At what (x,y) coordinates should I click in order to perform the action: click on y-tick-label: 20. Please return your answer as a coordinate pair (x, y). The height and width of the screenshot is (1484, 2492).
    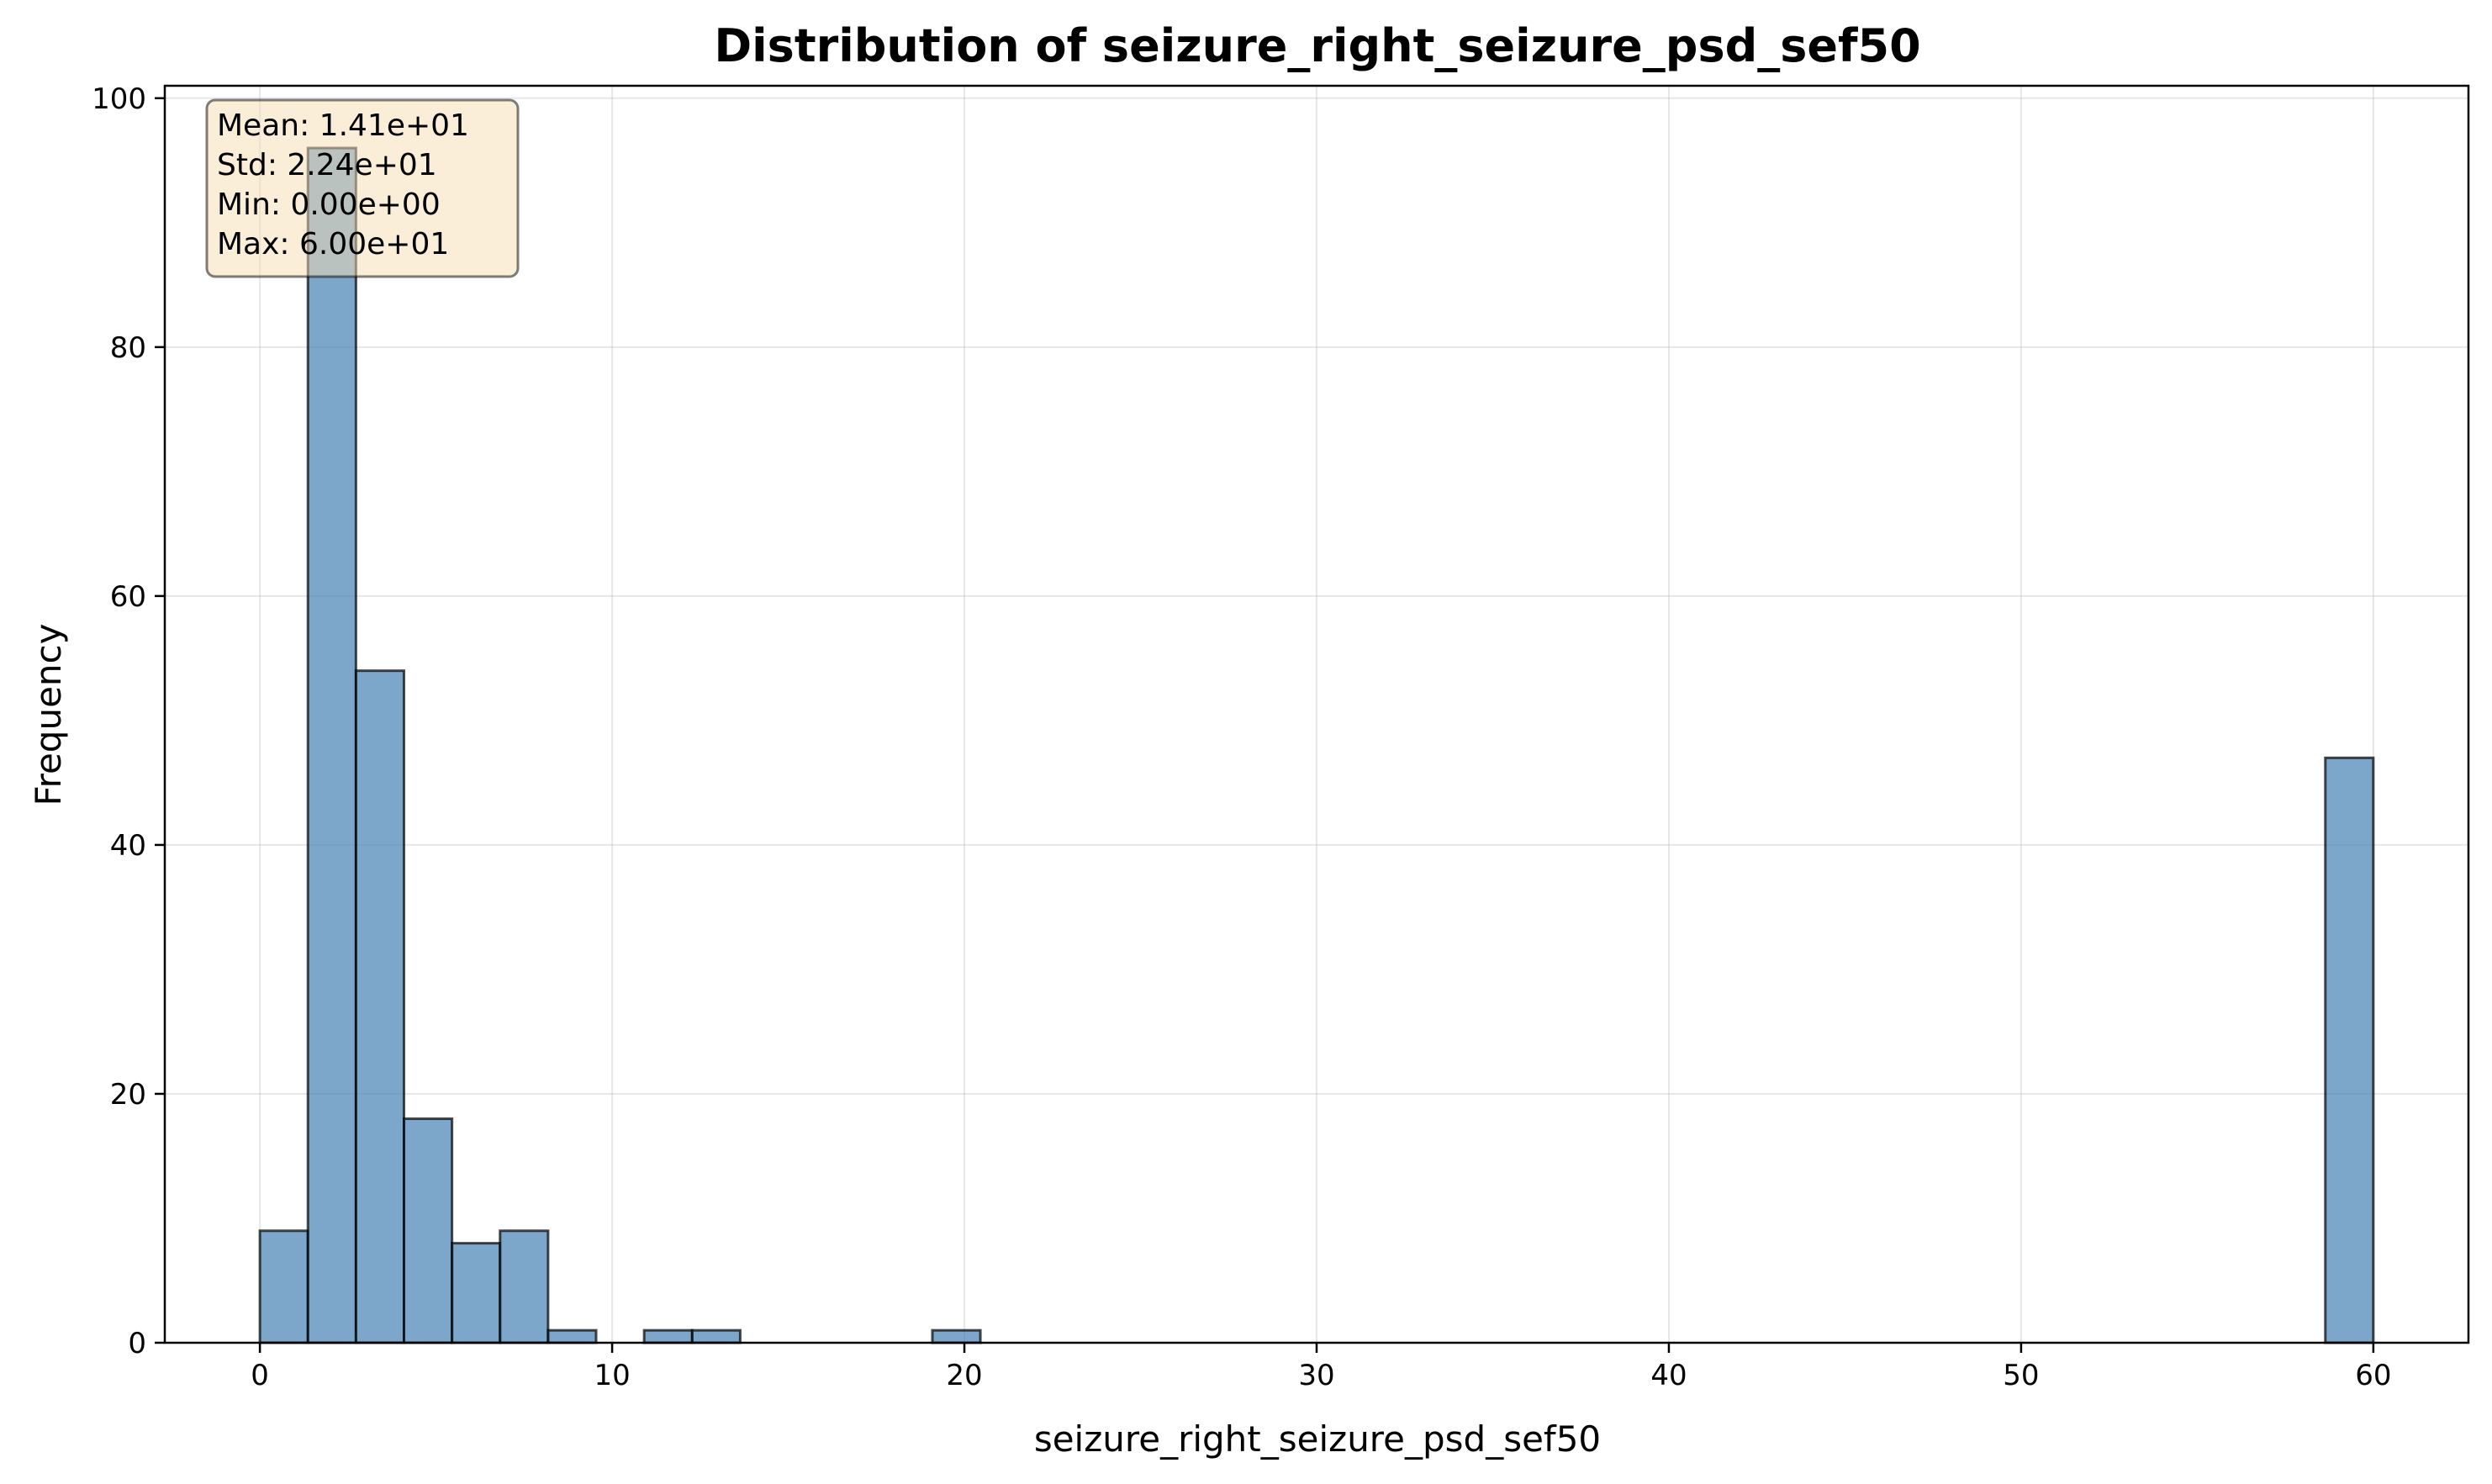
    Looking at the image, I should click on (128, 1095).